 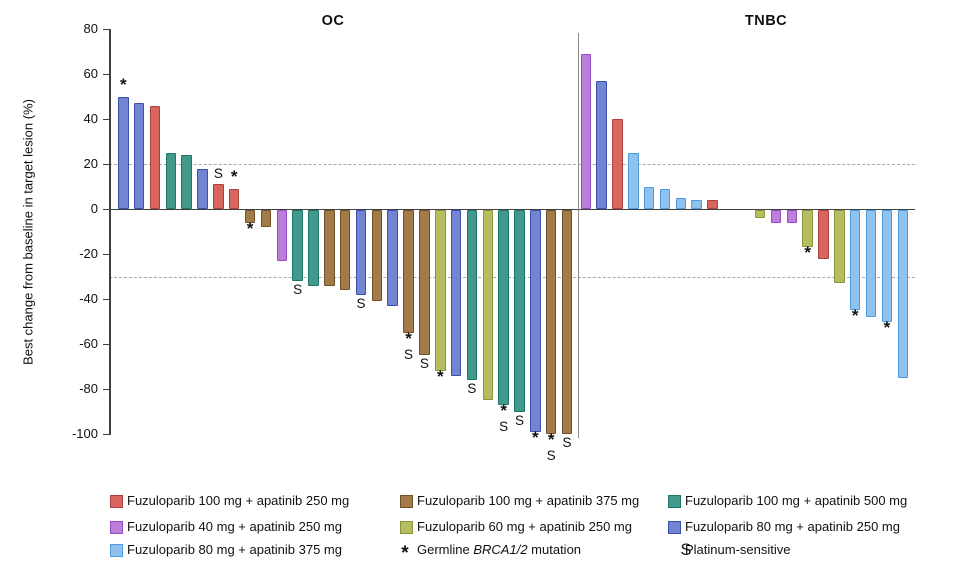 What do you see at coordinates (766, 21) in the screenshot?
I see `panel-title-tnbc: TNBC` at bounding box center [766, 21].